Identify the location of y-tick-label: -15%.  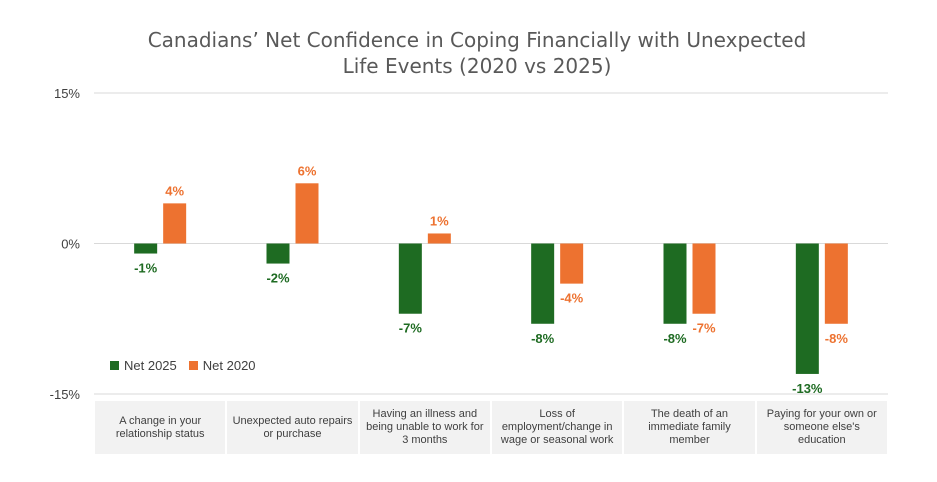
(65, 394).